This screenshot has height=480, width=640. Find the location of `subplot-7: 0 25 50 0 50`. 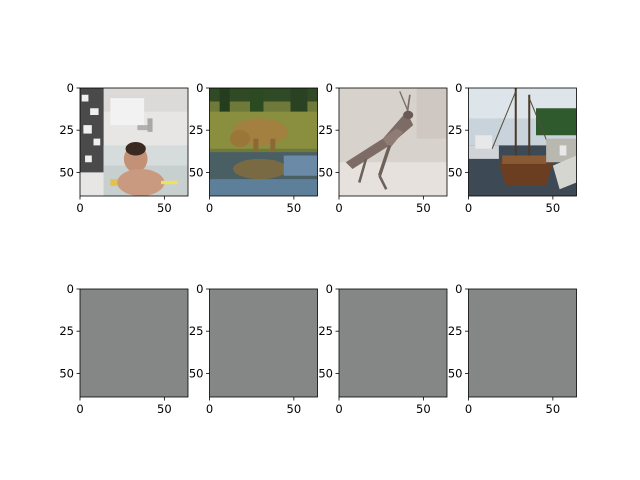

subplot-7: 0 25 50 0 50 is located at coordinates (383, 349).